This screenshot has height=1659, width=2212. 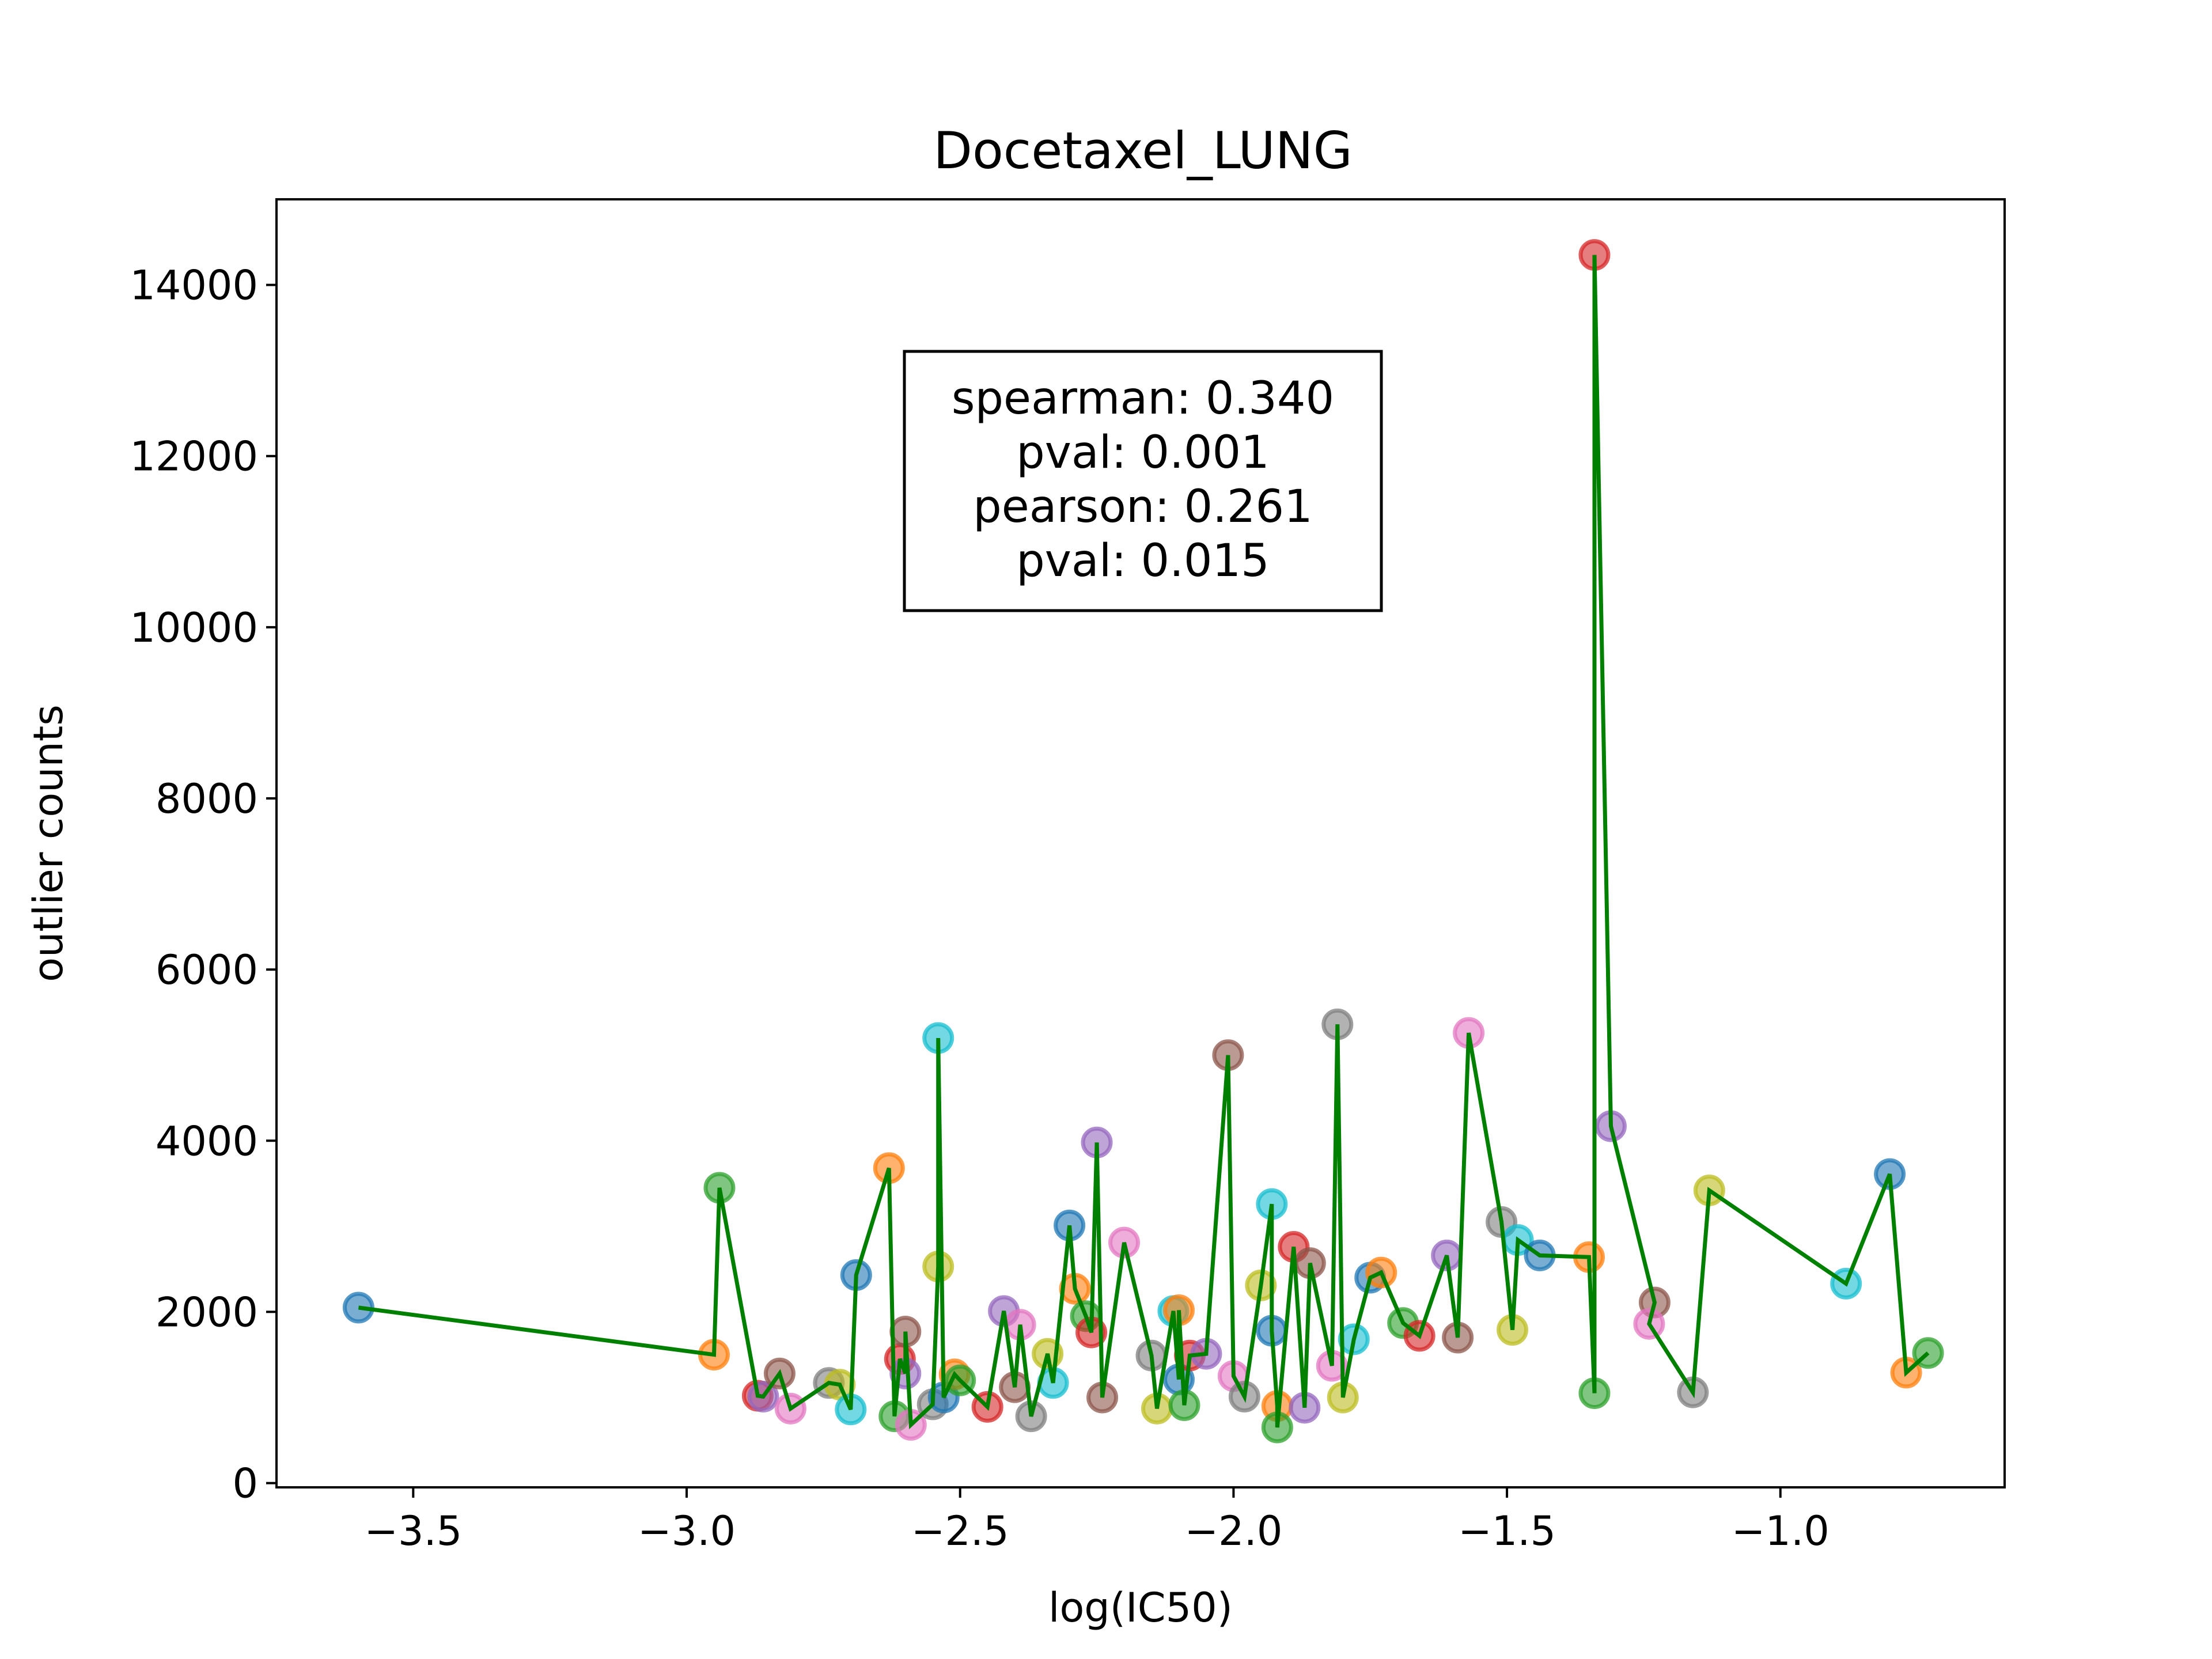 What do you see at coordinates (203, 885) in the screenshot?
I see `y-axis-ticks: 0 2000 4000 6000 8000 10000 12000 14000` at bounding box center [203, 885].